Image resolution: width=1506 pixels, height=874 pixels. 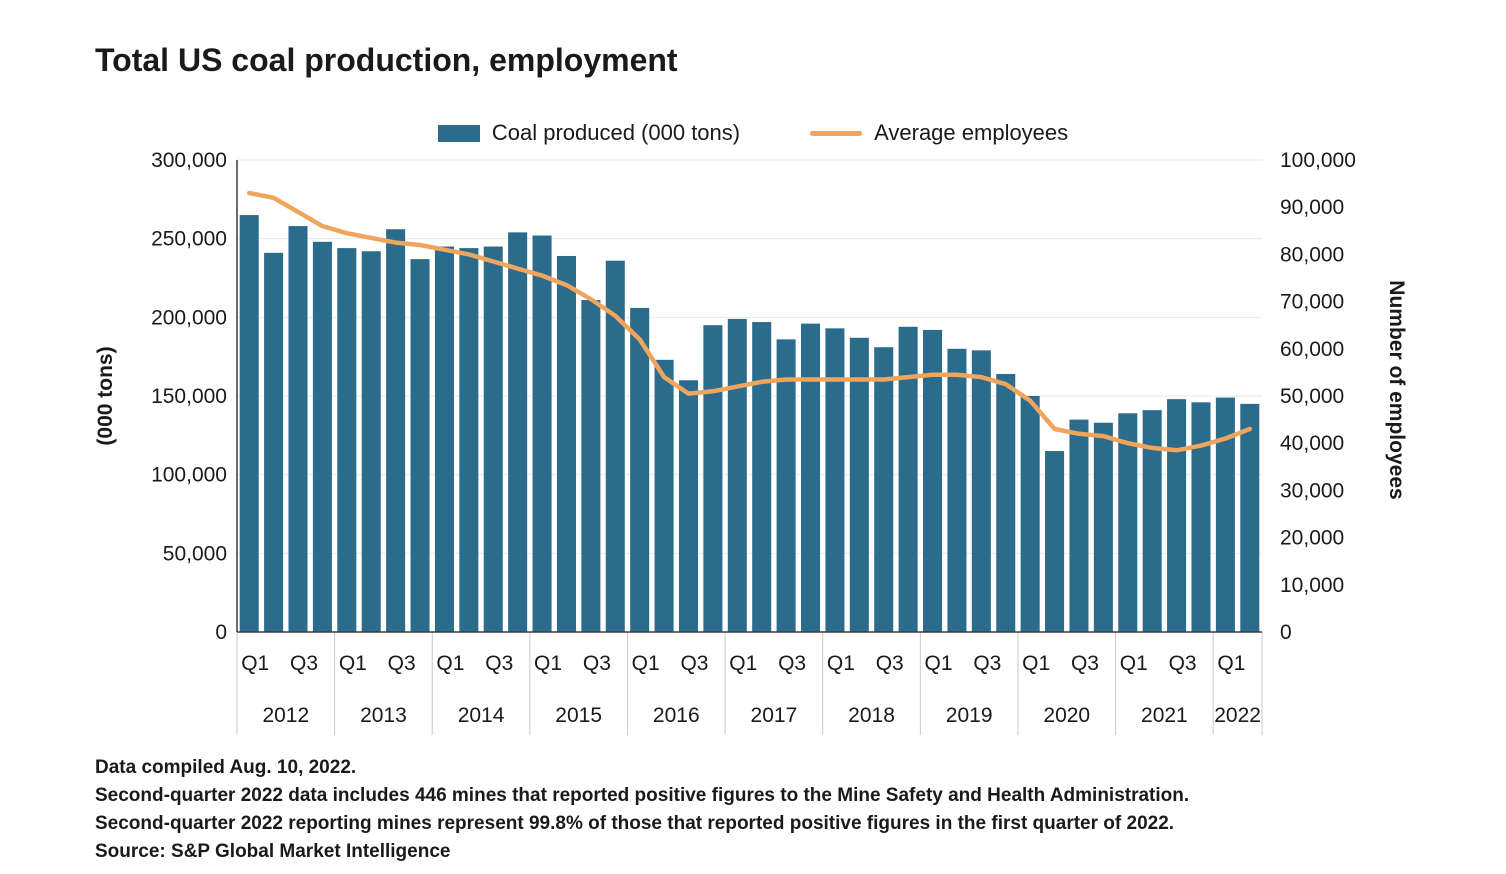 What do you see at coordinates (939, 133) in the screenshot?
I see `legend-item-average-employees: Average employees` at bounding box center [939, 133].